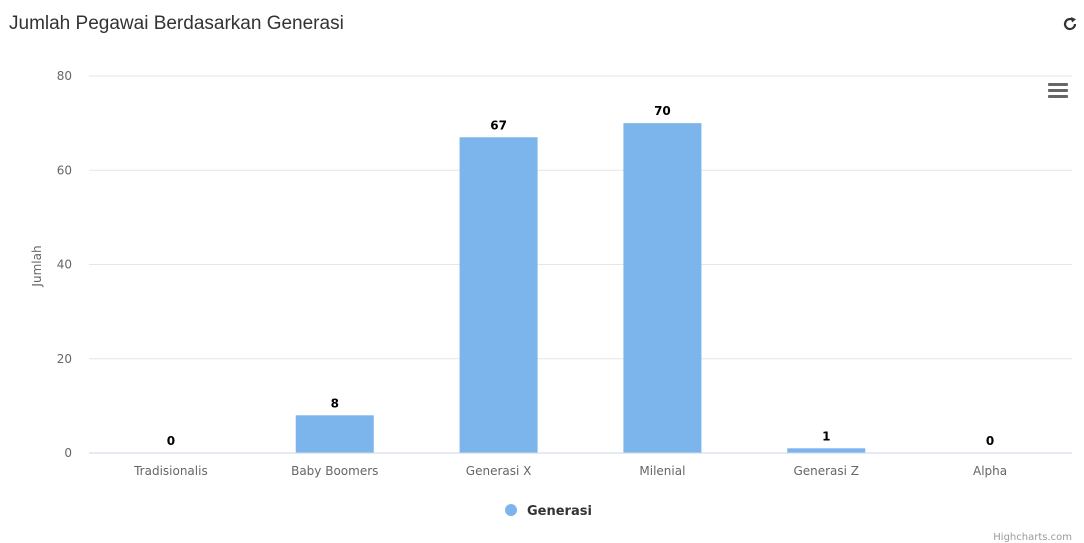 This screenshot has height=543, width=1084. What do you see at coordinates (64, 170) in the screenshot?
I see `y-tick-label: 60` at bounding box center [64, 170].